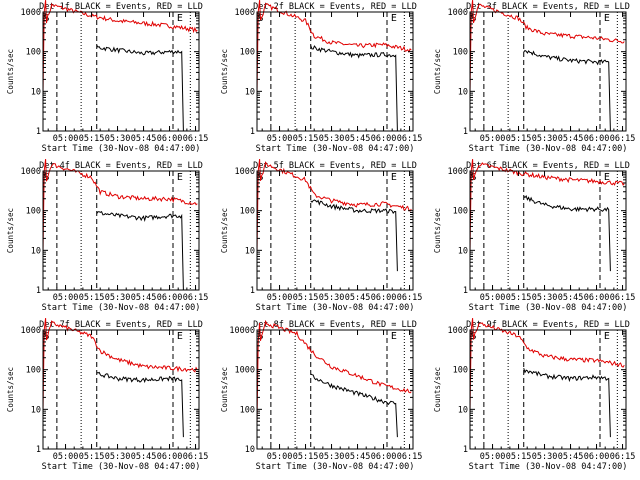 The image size is (640, 480). Describe the element at coordinates (242, 331) in the screenshot. I see `y-tick-label: 10000` at that location.